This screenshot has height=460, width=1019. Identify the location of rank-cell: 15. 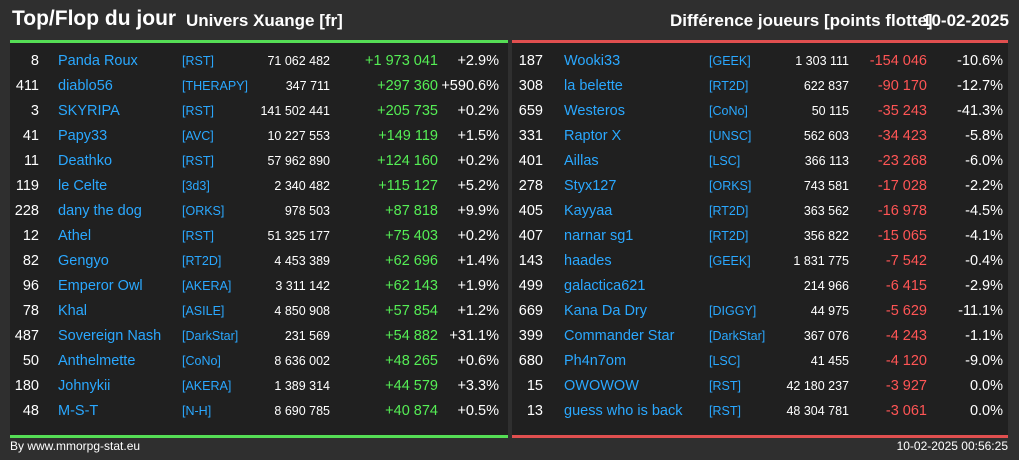
(534, 386).